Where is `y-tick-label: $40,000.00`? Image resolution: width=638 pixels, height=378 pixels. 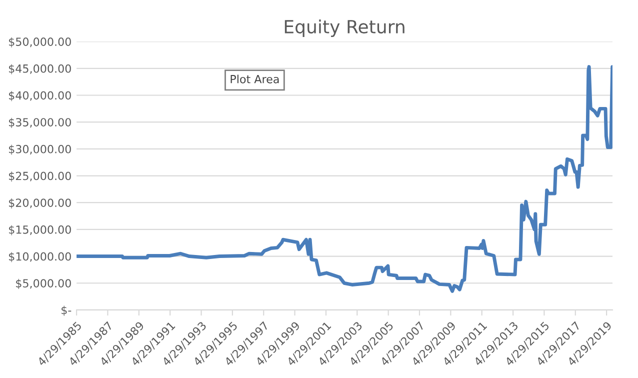 y-tick-label: $40,000.00 is located at coordinates (40, 96).